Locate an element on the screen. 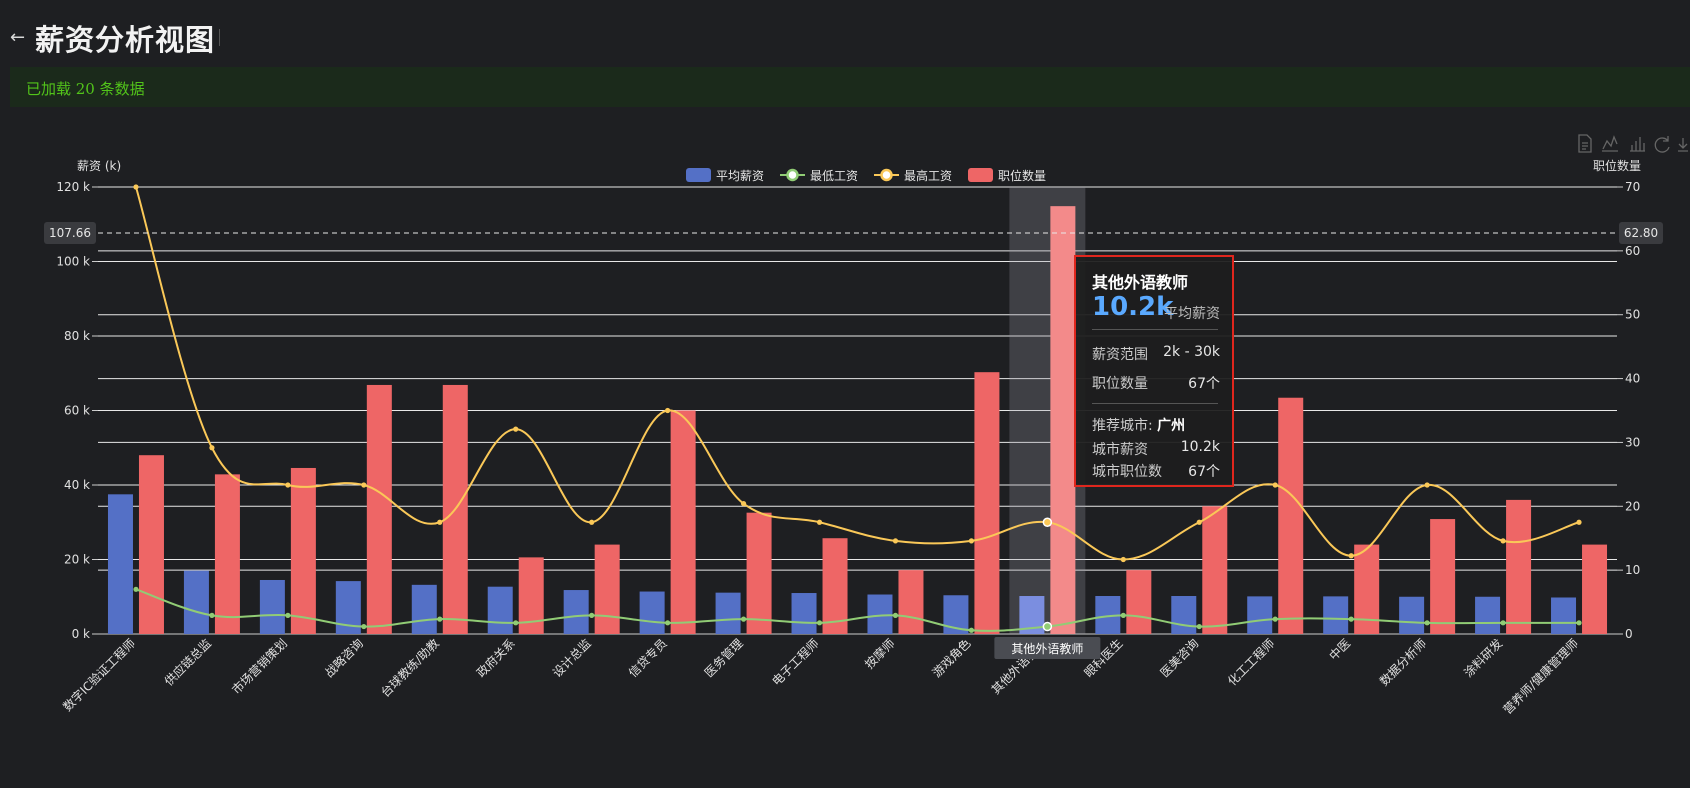 The image size is (1690, 788). mark-label-right: 62.80 is located at coordinates (1641, 233).